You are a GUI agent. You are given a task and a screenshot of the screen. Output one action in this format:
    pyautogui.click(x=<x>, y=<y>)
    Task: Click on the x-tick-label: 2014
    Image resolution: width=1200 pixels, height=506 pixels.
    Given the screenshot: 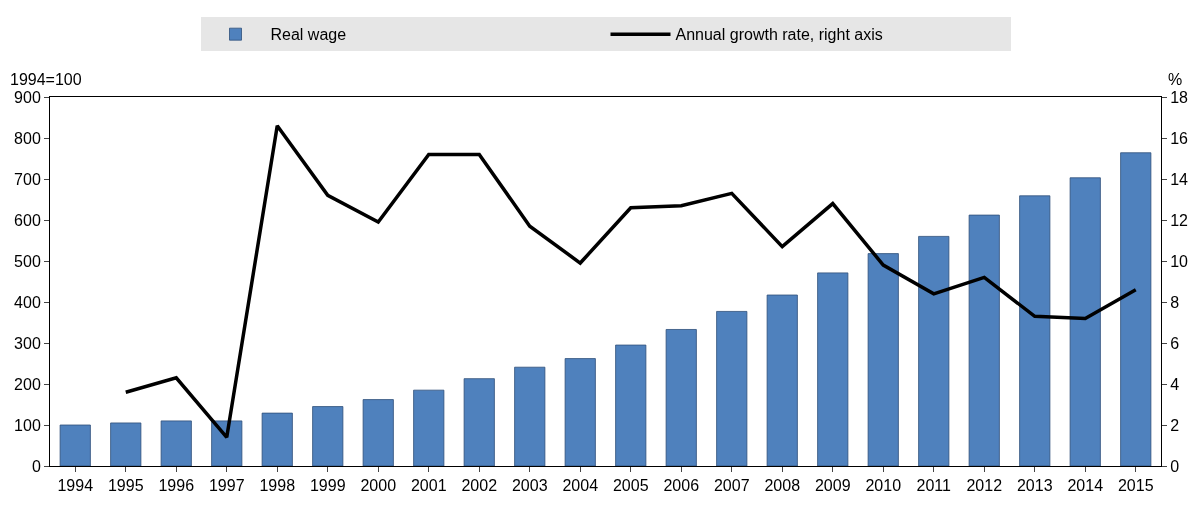 What is the action you would take?
    pyautogui.click(x=1085, y=486)
    